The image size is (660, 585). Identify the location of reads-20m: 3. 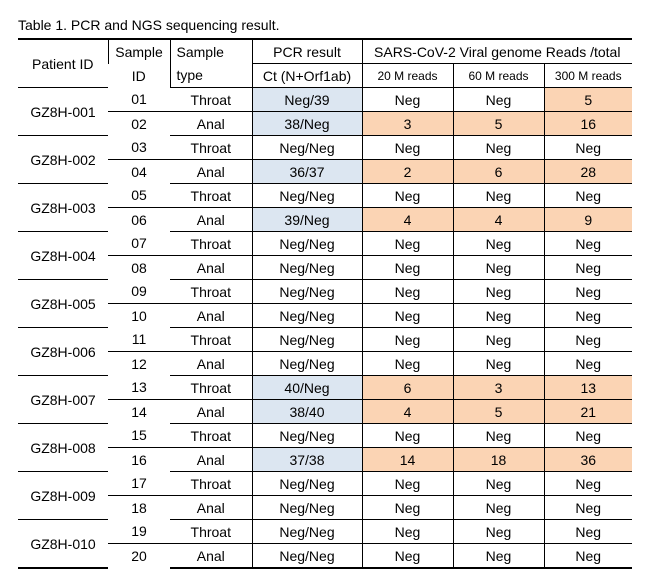
(407, 123).